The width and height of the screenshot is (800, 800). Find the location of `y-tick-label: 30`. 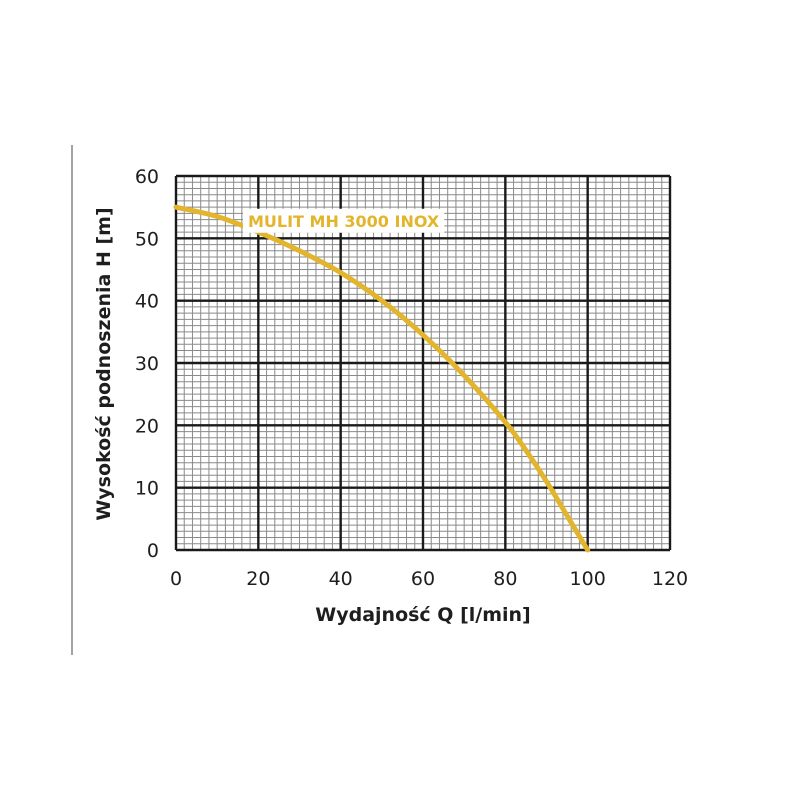

y-tick-label: 30 is located at coordinates (147, 364).